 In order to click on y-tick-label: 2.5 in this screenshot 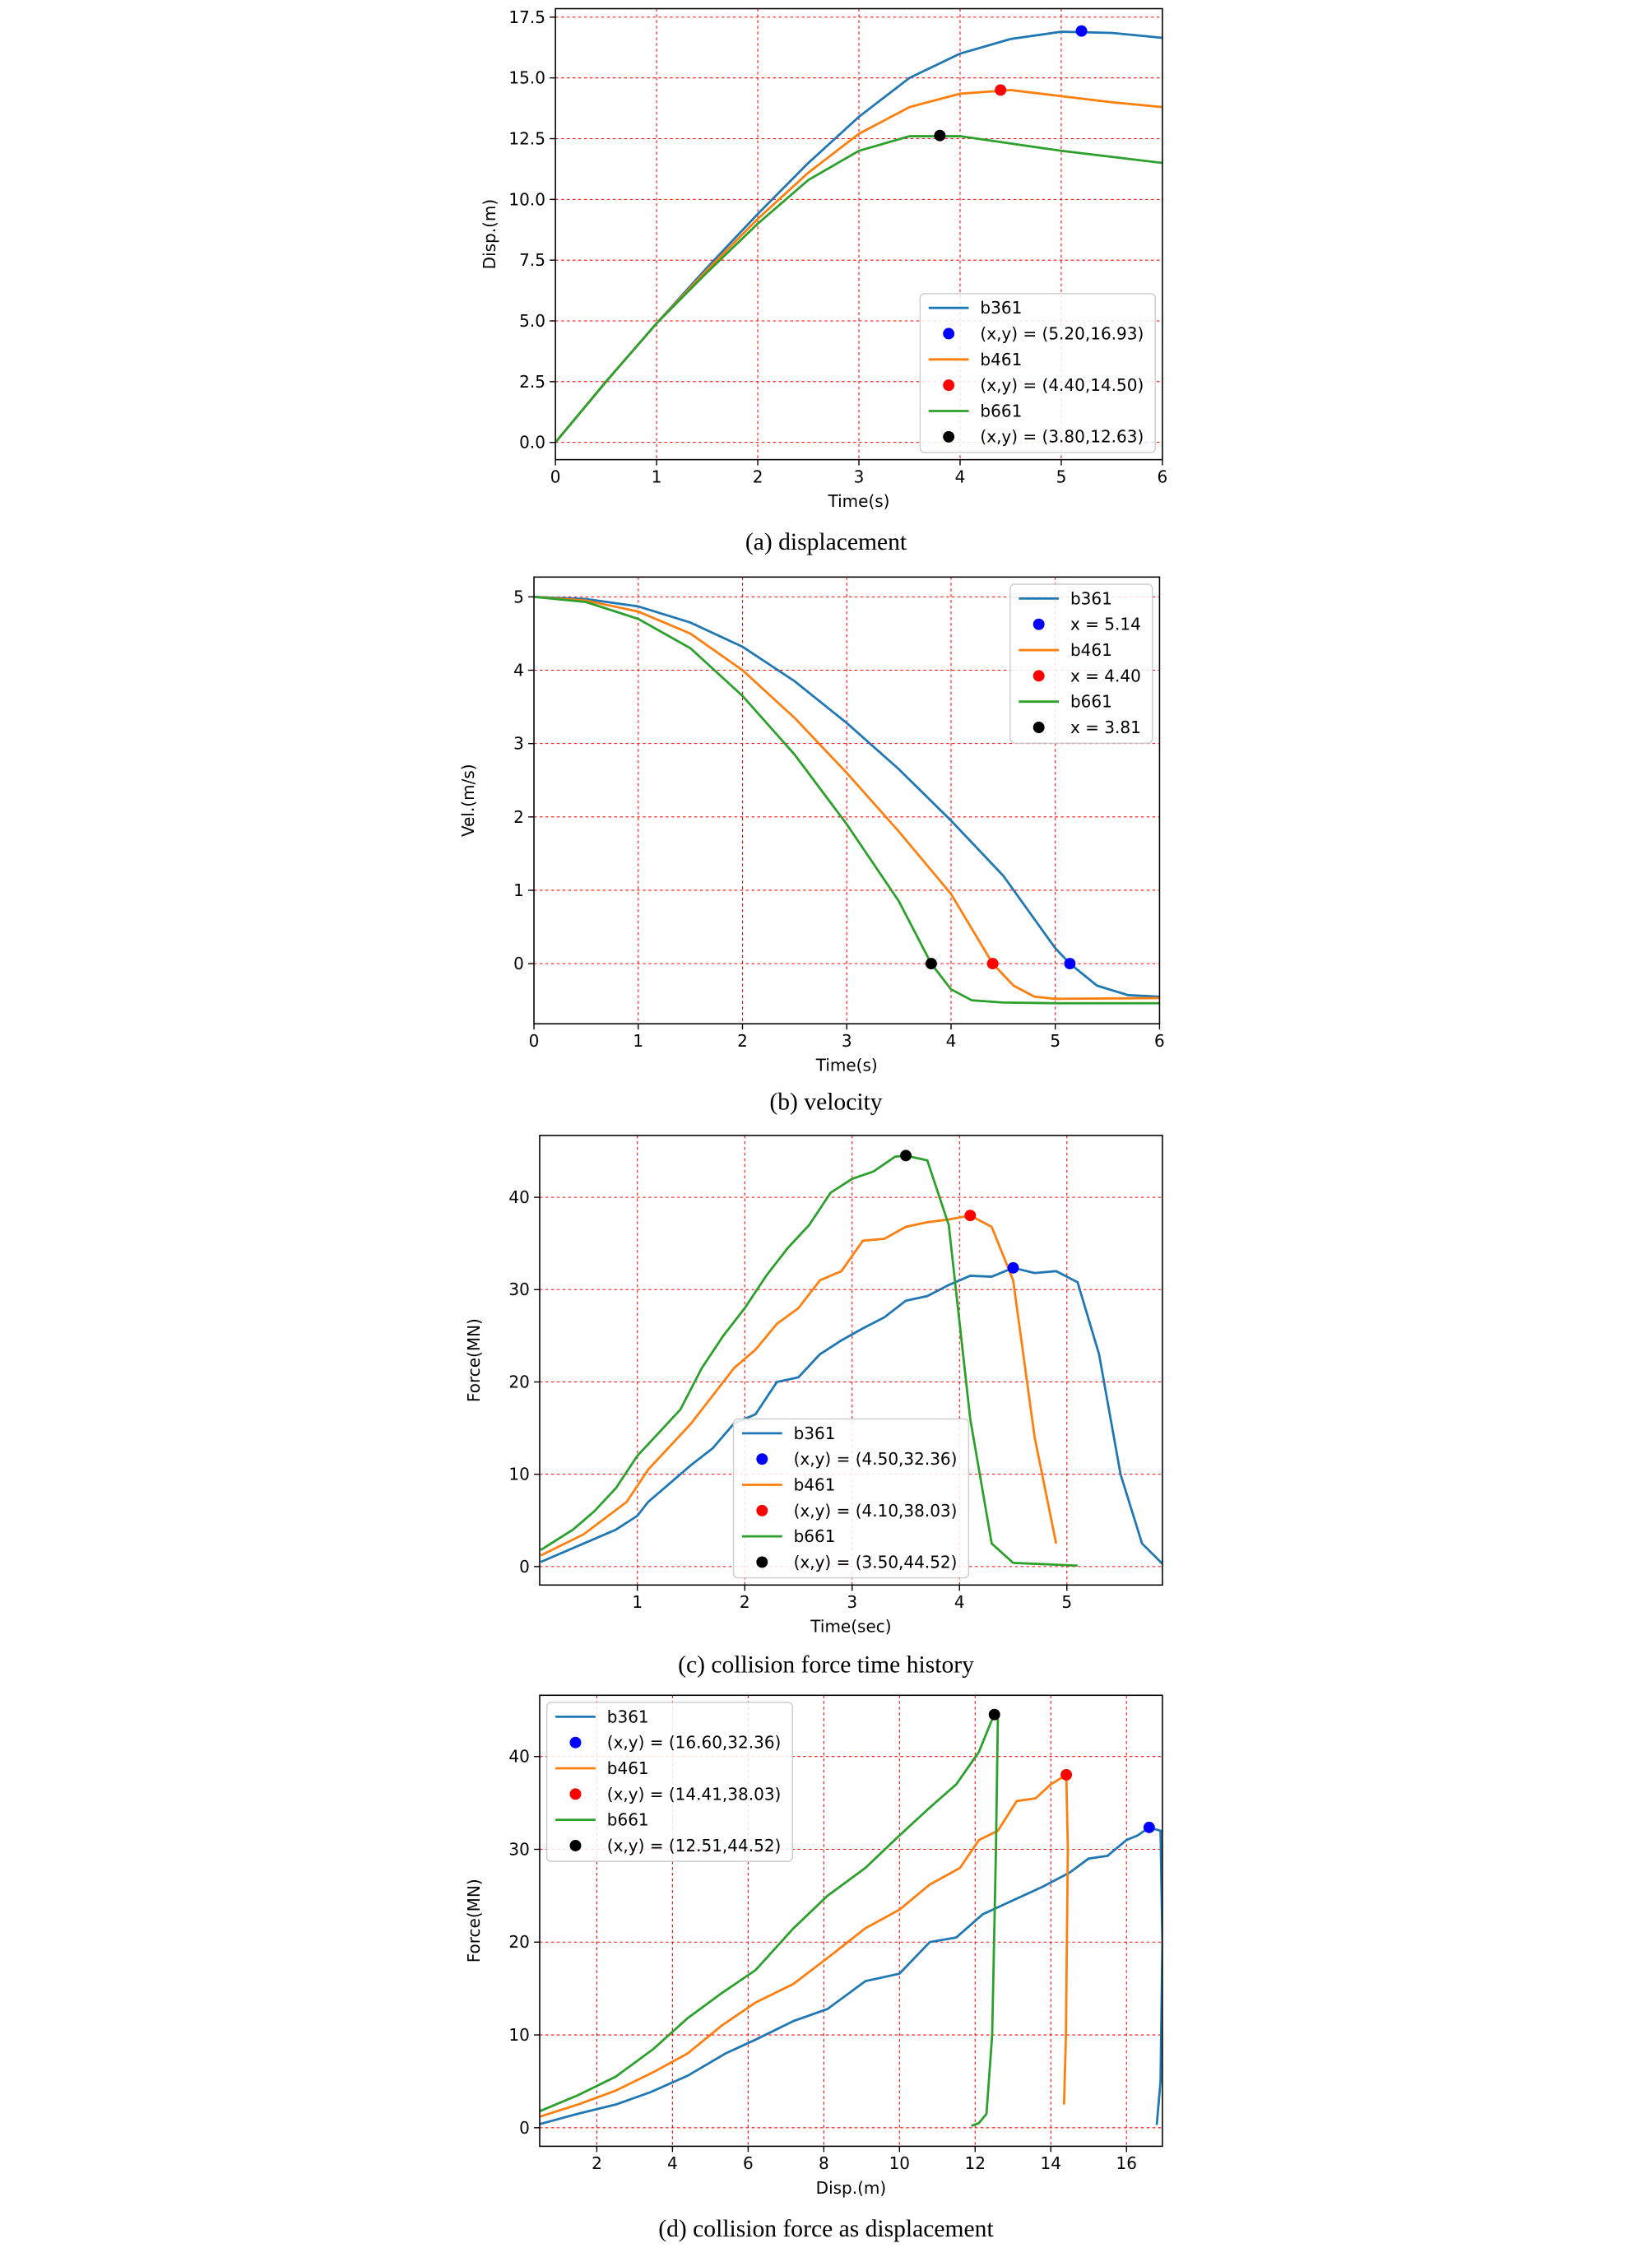, I will do `click(532, 382)`.